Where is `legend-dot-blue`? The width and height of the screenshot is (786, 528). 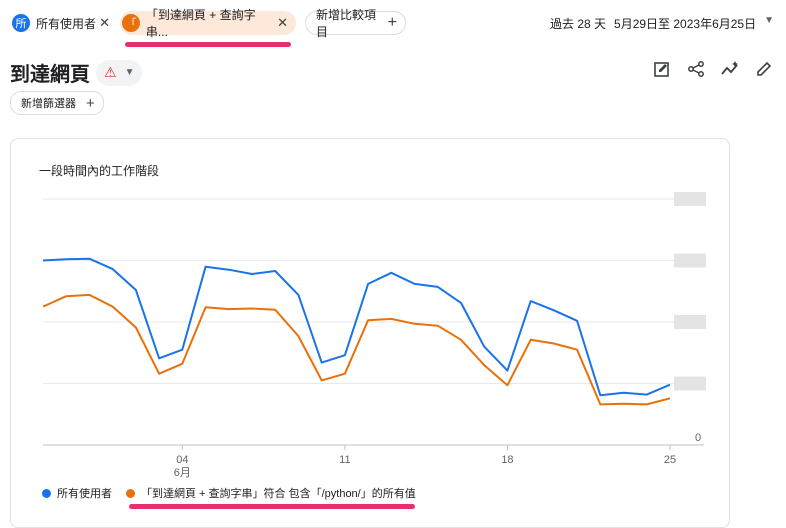 legend-dot-blue is located at coordinates (46, 493).